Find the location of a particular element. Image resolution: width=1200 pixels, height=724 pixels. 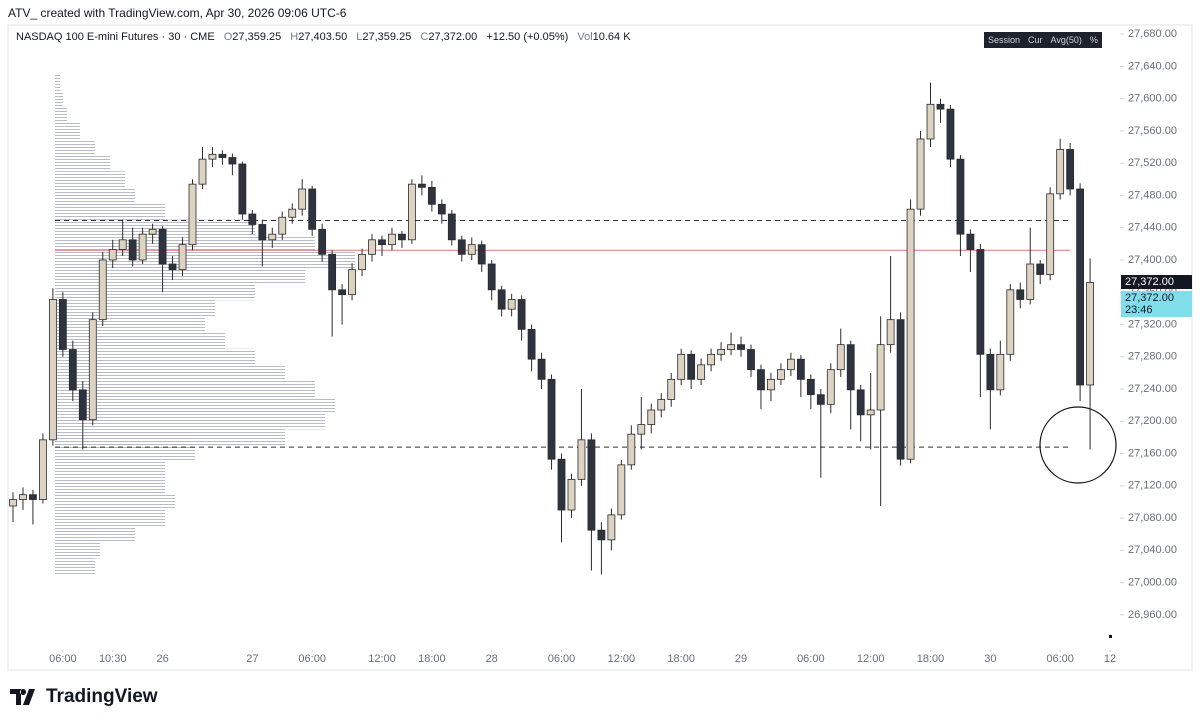

y-tick-label: 27,040.00 is located at coordinates (1152, 550).